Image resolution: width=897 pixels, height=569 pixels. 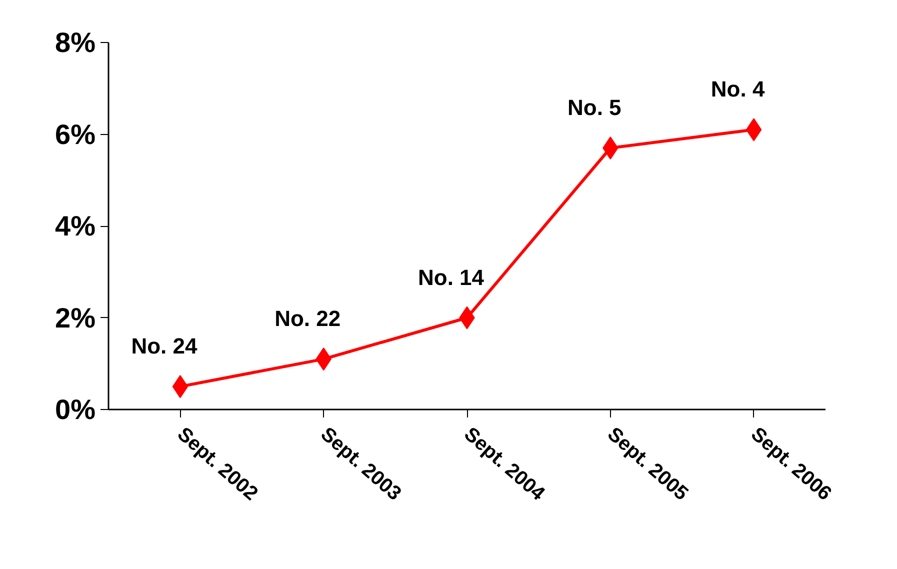 I want to click on annotation: No. 24, so click(x=164, y=346).